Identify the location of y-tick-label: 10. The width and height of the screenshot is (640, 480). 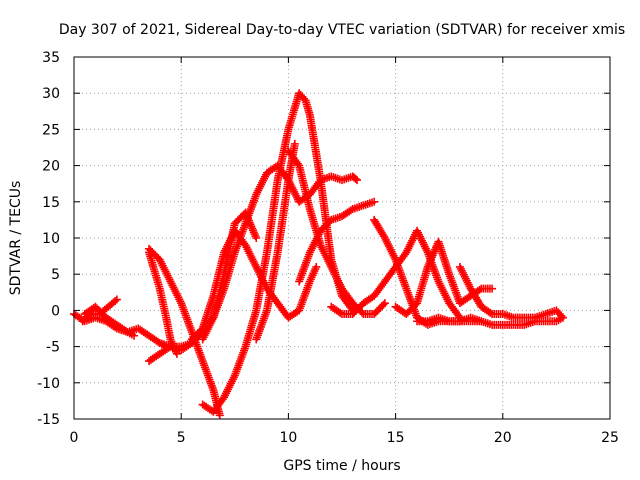
(51, 239).